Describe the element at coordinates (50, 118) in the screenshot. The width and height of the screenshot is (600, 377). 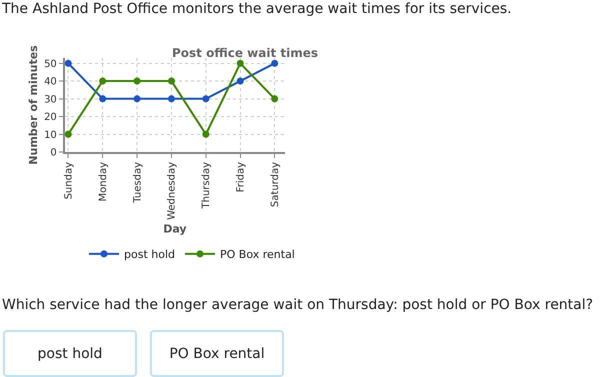
I see `y-tick-label: 20` at that location.